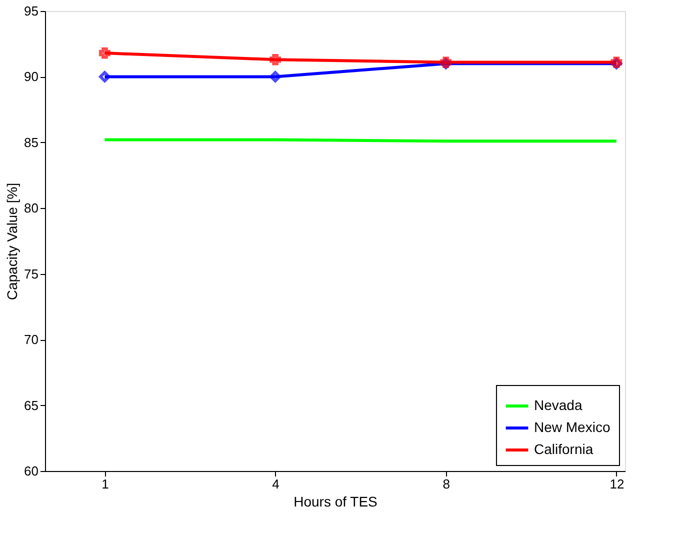 Image resolution: width=674 pixels, height=537 pixels. Describe the element at coordinates (564, 449) in the screenshot. I see `legend-label: California` at that location.